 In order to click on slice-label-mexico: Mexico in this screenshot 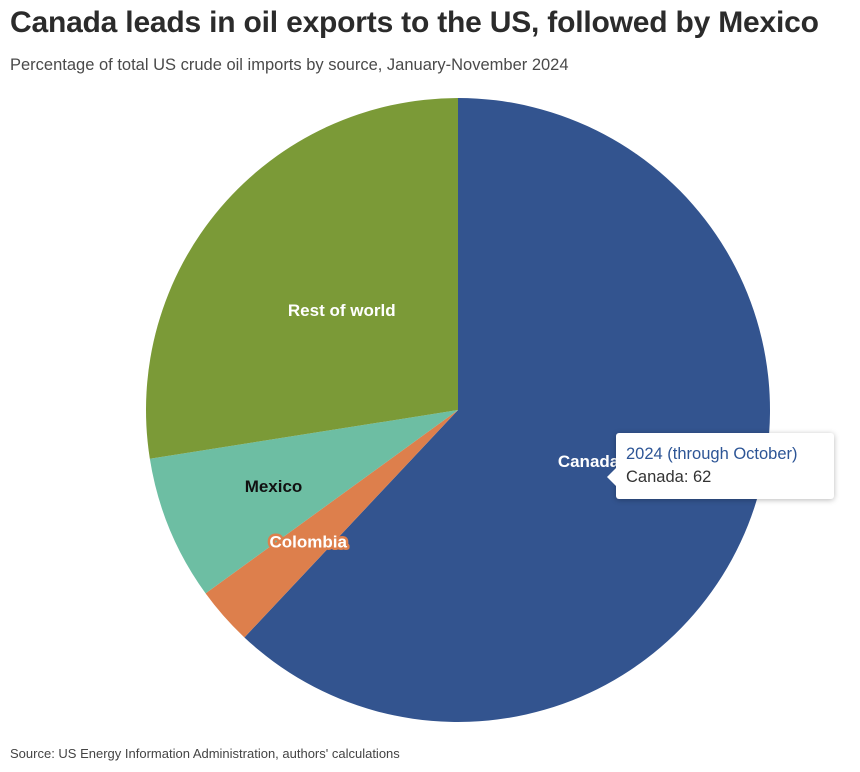, I will do `click(274, 486)`.